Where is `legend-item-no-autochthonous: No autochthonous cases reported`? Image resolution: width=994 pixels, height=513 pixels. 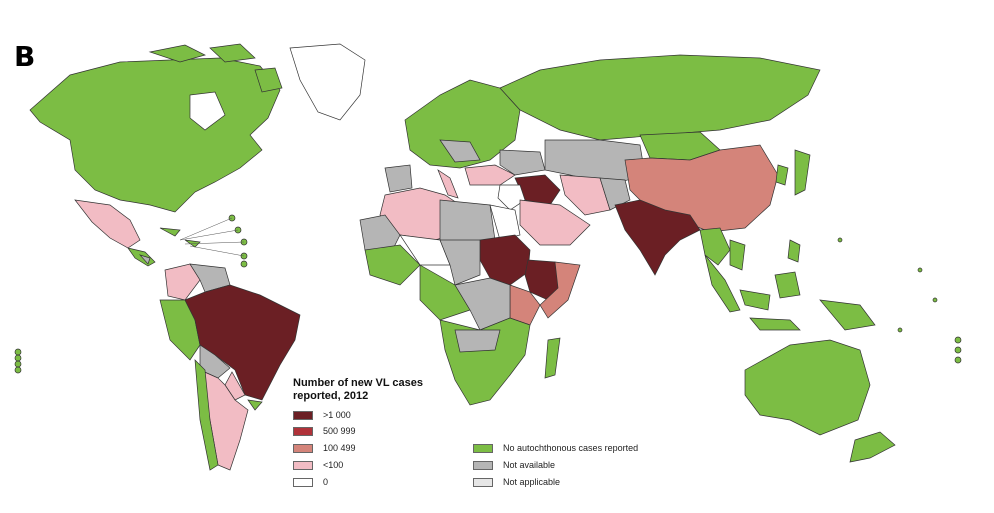
legend-item-no-autochthonous: No autochthonous cases reported is located at coordinates (555, 448).